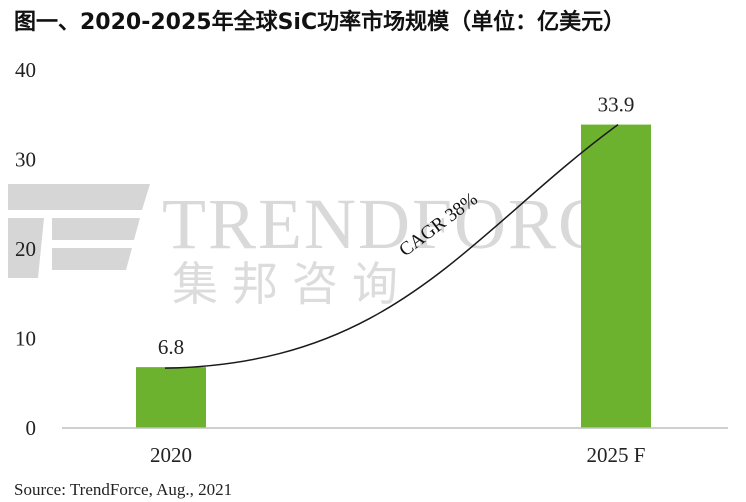 This screenshot has width=746, height=502. Describe the element at coordinates (292, 284) in the screenshot. I see `watermark-text-cn: 集邦咨询` at that location.